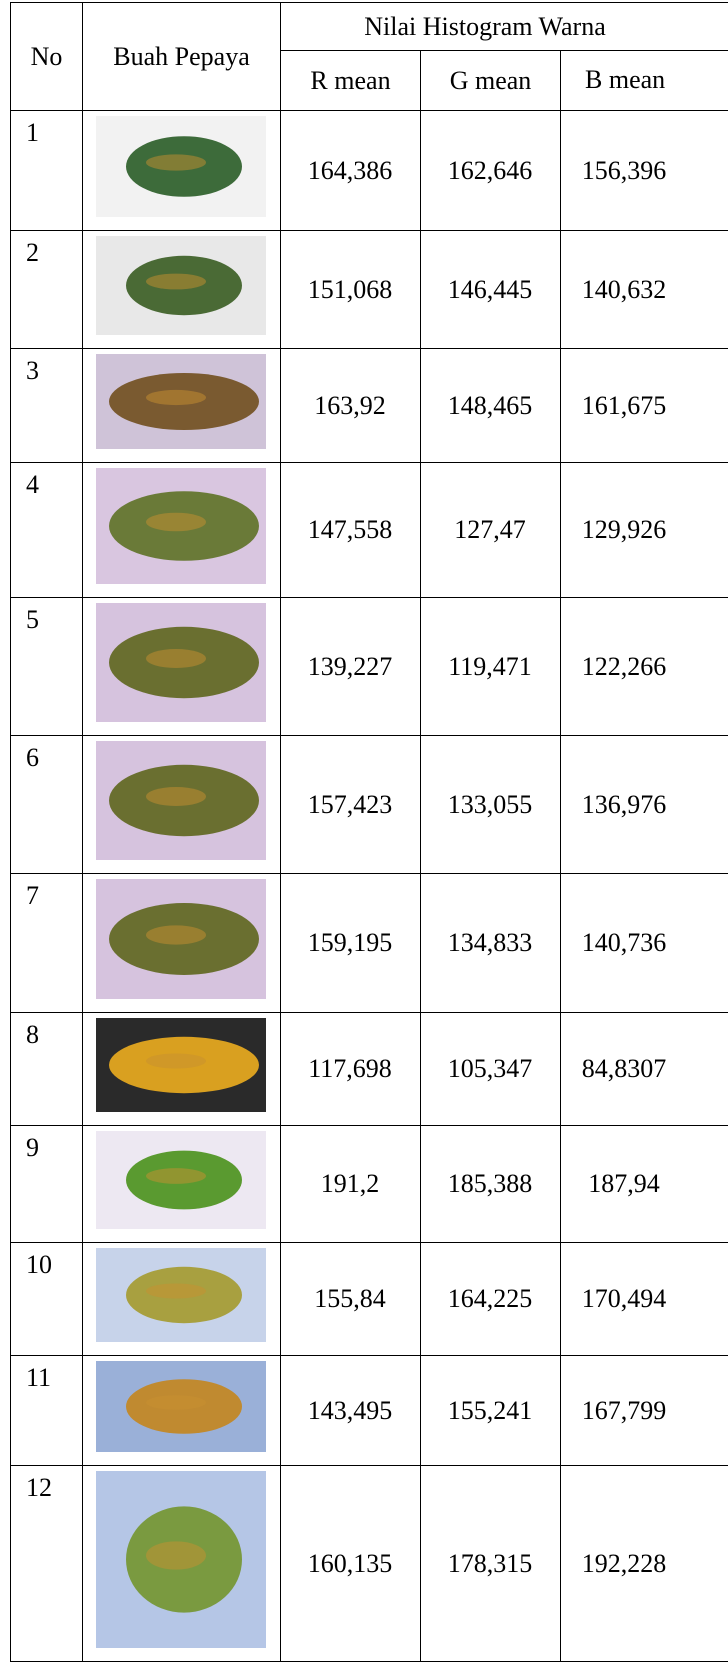  I want to click on value-cell: 192,228, so click(624, 1563).